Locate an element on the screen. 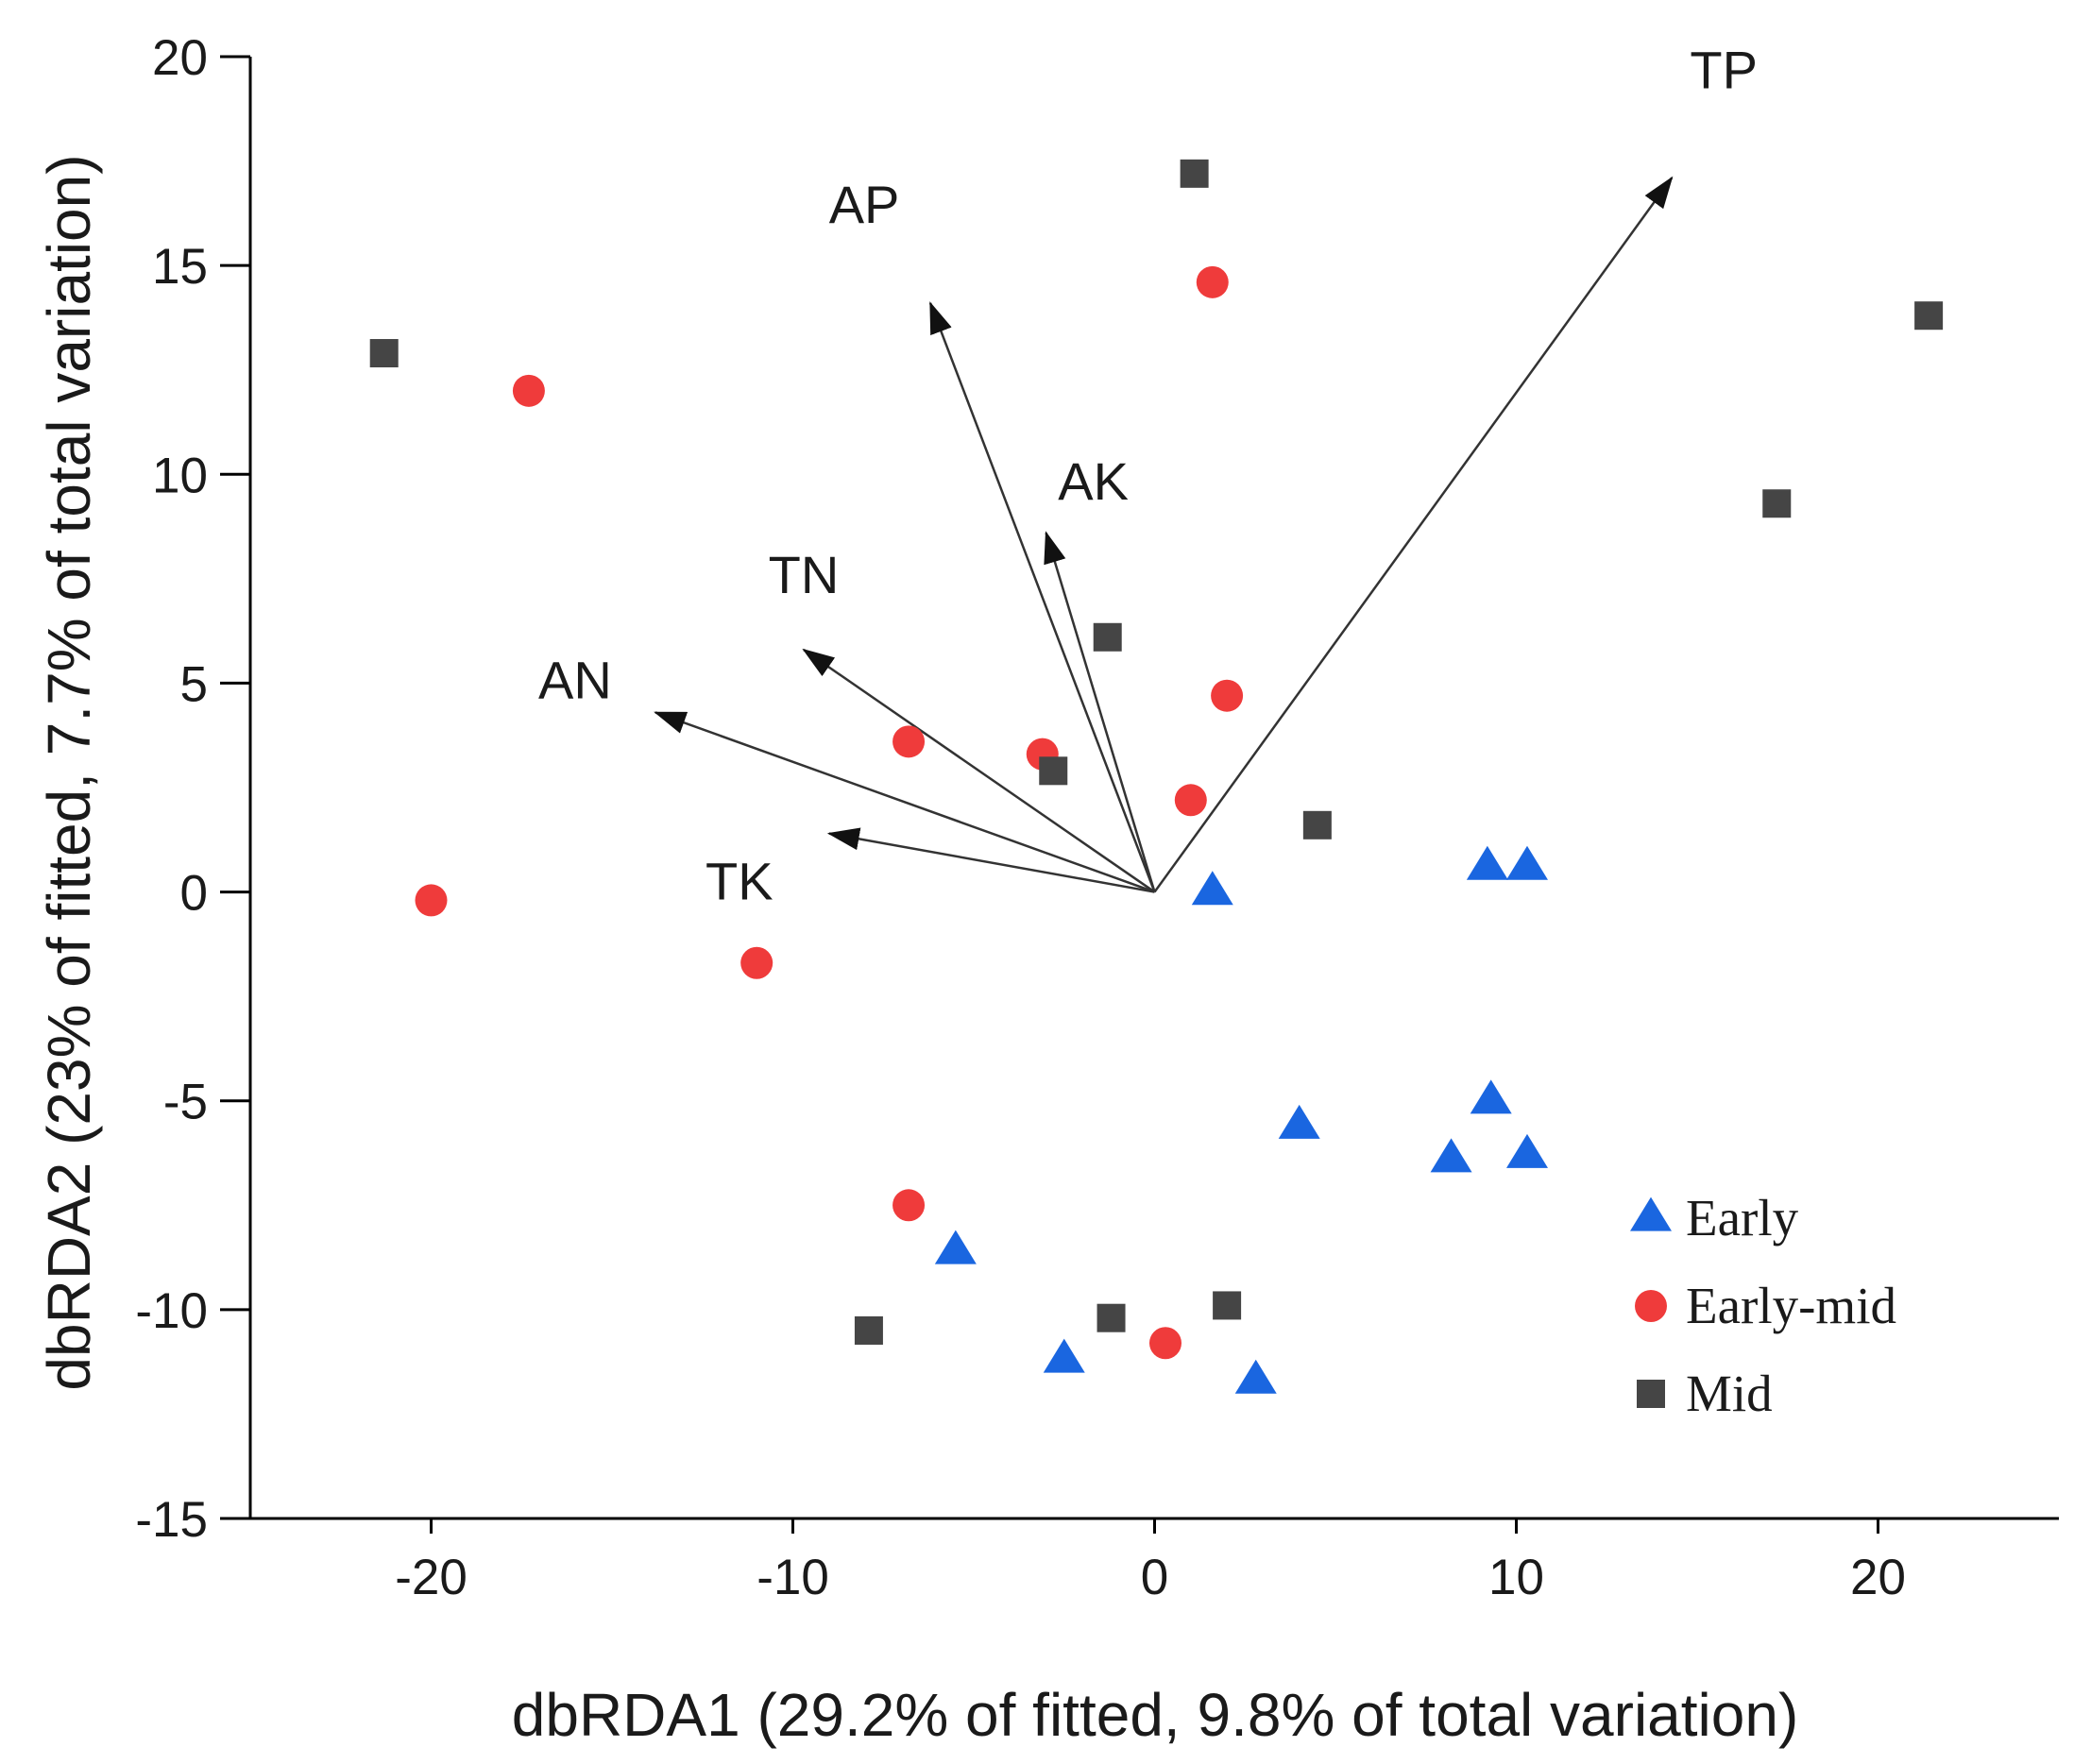 The width and height of the screenshot is (2074, 1764). vector-ak is located at coordinates (1100, 711).